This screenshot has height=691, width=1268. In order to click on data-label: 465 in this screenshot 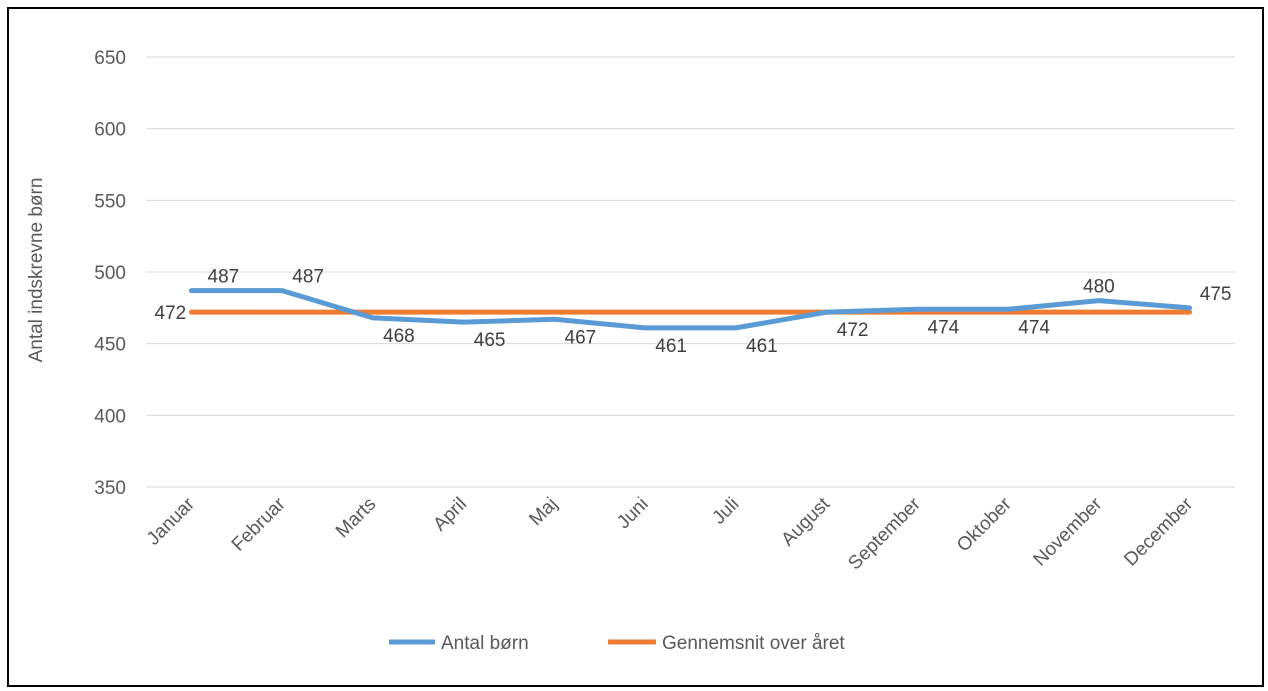, I will do `click(490, 340)`.